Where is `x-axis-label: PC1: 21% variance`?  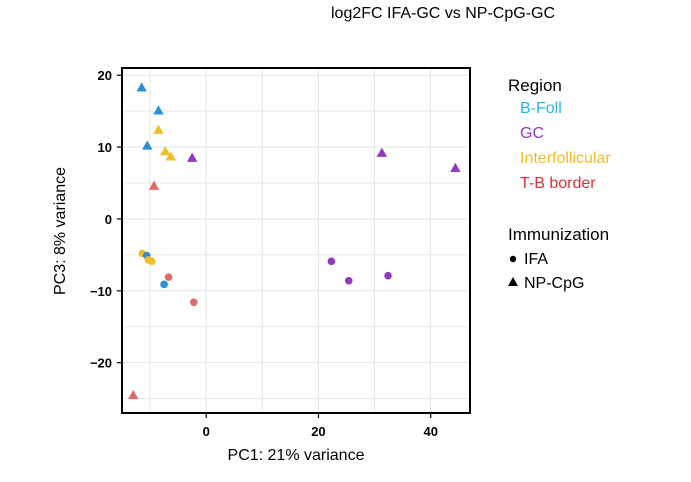 x-axis-label: PC1: 21% variance is located at coordinates (296, 455).